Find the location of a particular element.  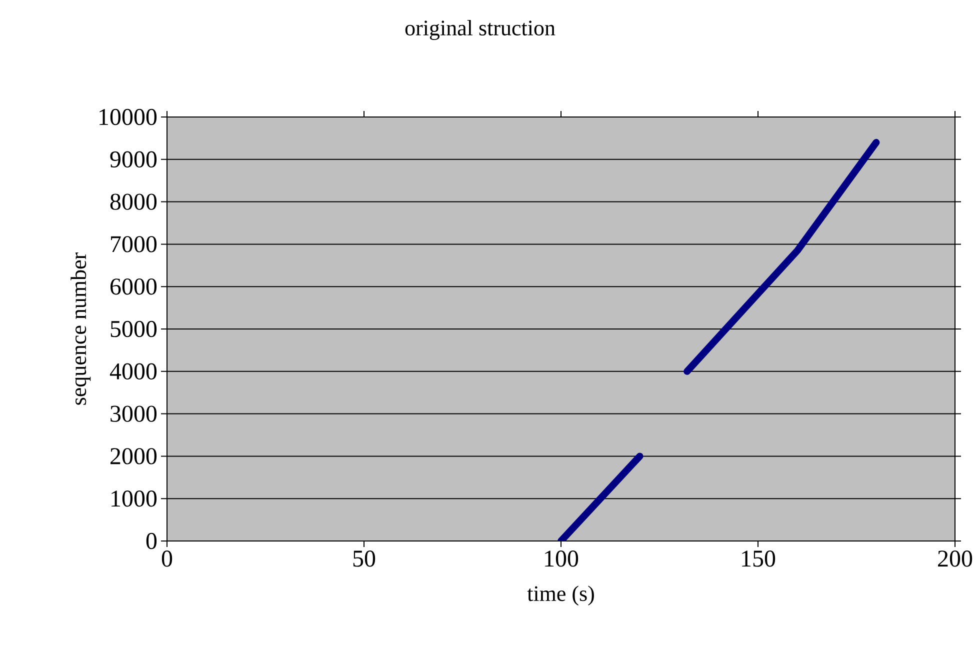

x-tick-label: 0 is located at coordinates (167, 558).